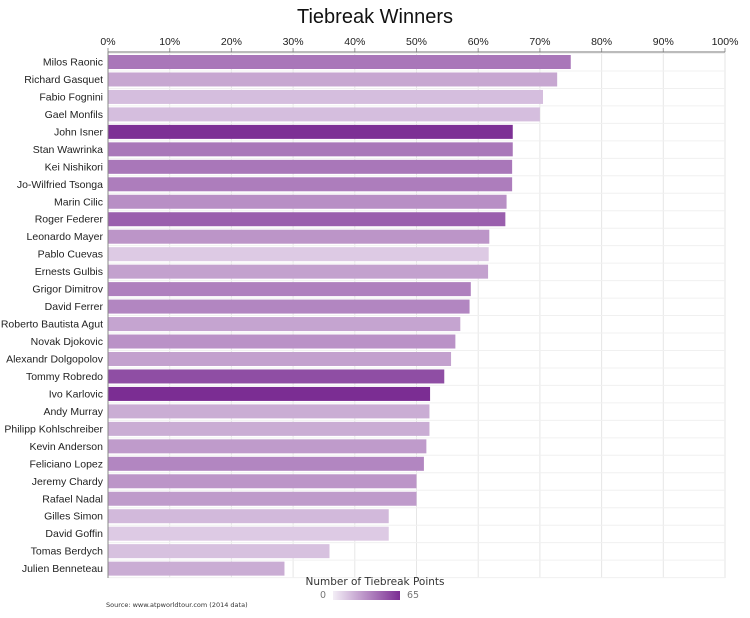 The height and width of the screenshot is (618, 750). I want to click on legend-max-label: 65, so click(413, 595).